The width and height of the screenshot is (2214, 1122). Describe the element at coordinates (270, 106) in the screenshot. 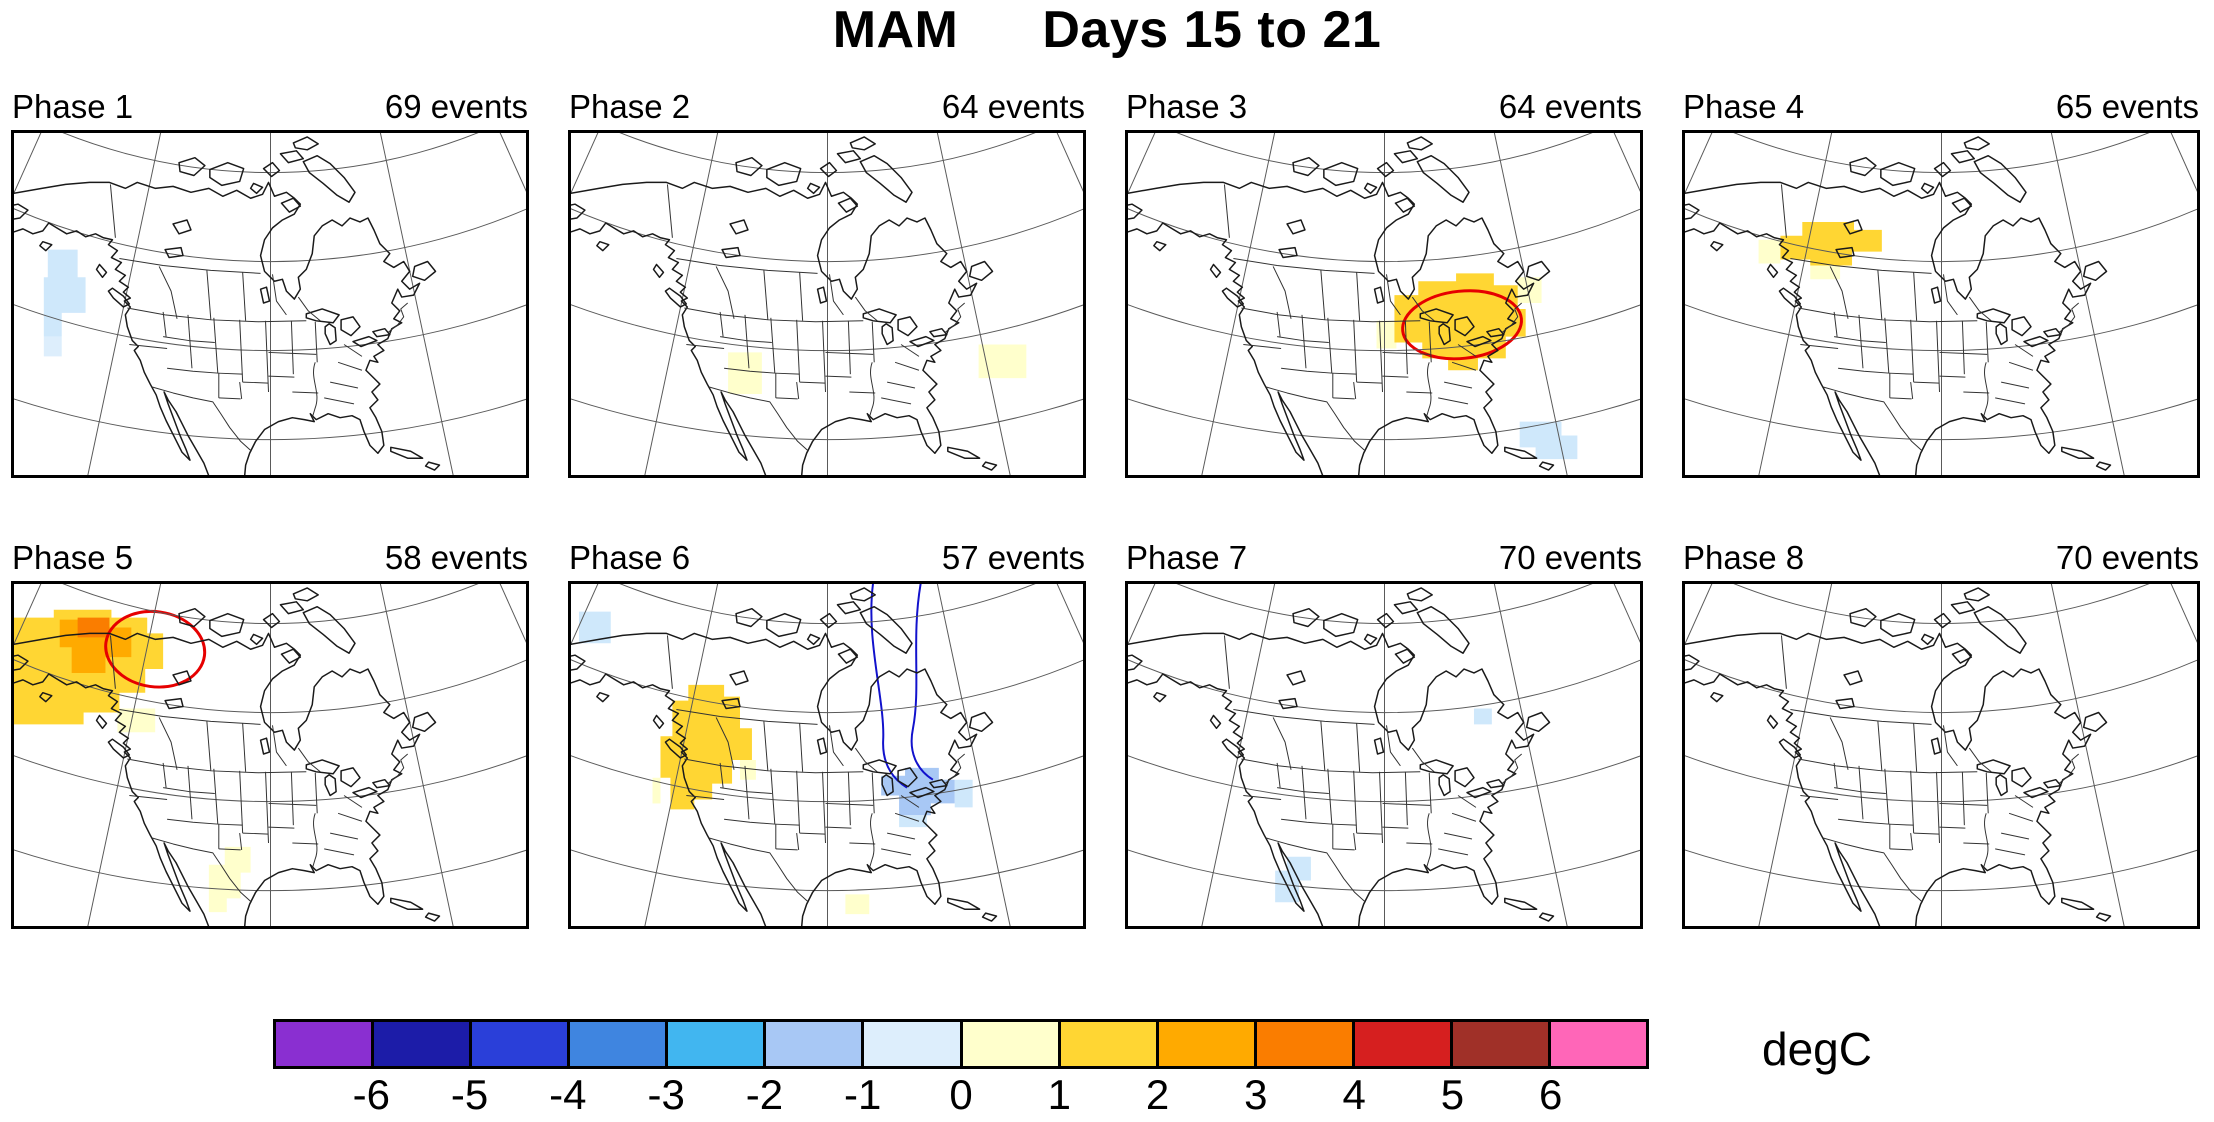

I see `panel-header: Phase 1 69 events` at that location.